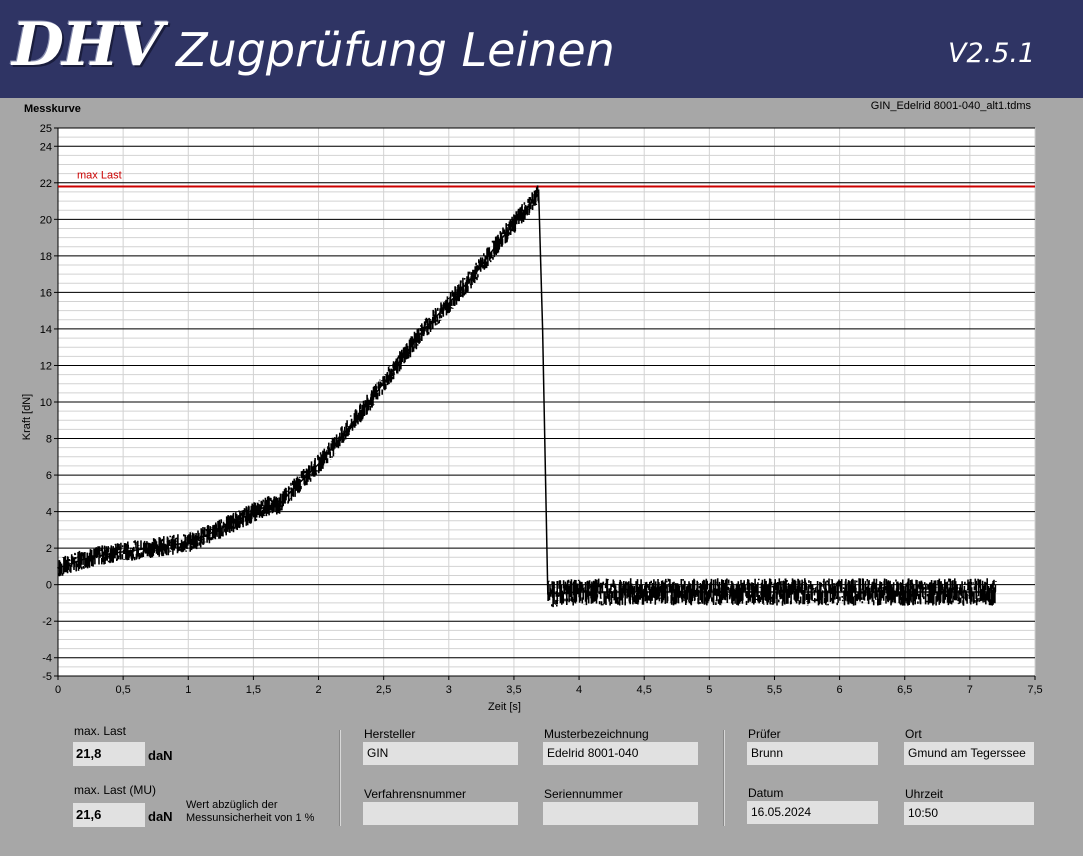  Describe the element at coordinates (253, 690) in the screenshot. I see `x-tick-label: 1,5` at that location.